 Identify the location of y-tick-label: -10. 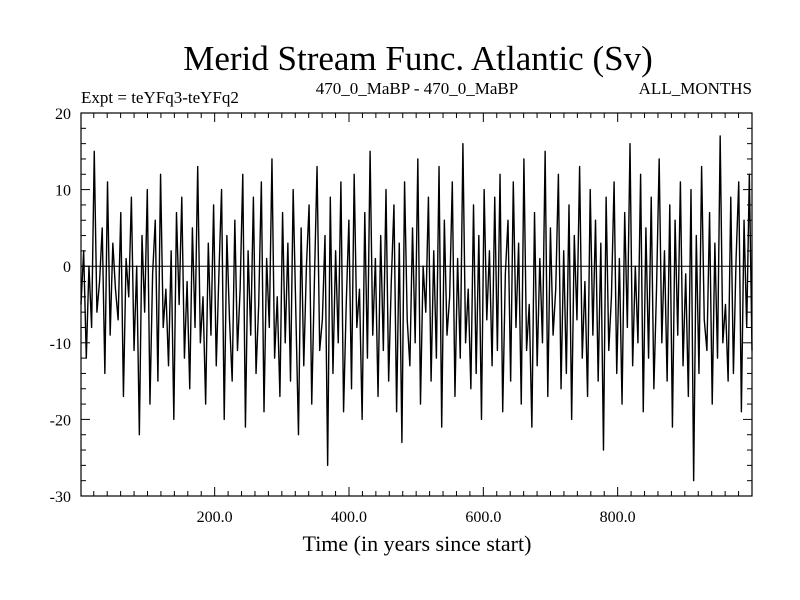
(60, 344).